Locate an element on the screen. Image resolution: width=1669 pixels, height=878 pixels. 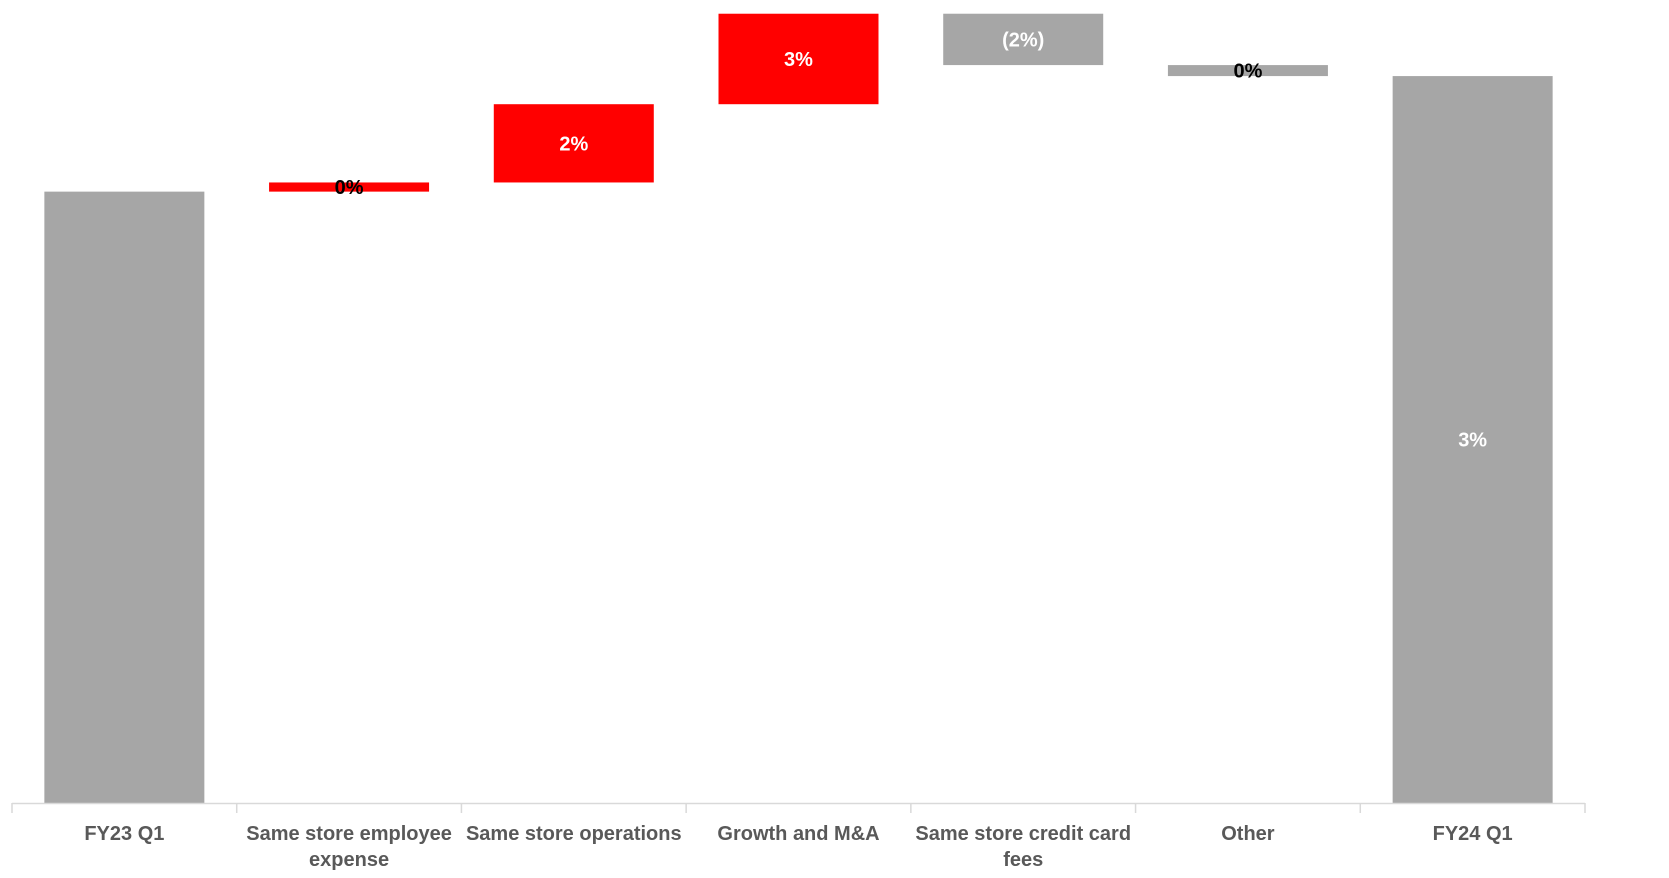
data-label-2: 2% is located at coordinates (573, 144).